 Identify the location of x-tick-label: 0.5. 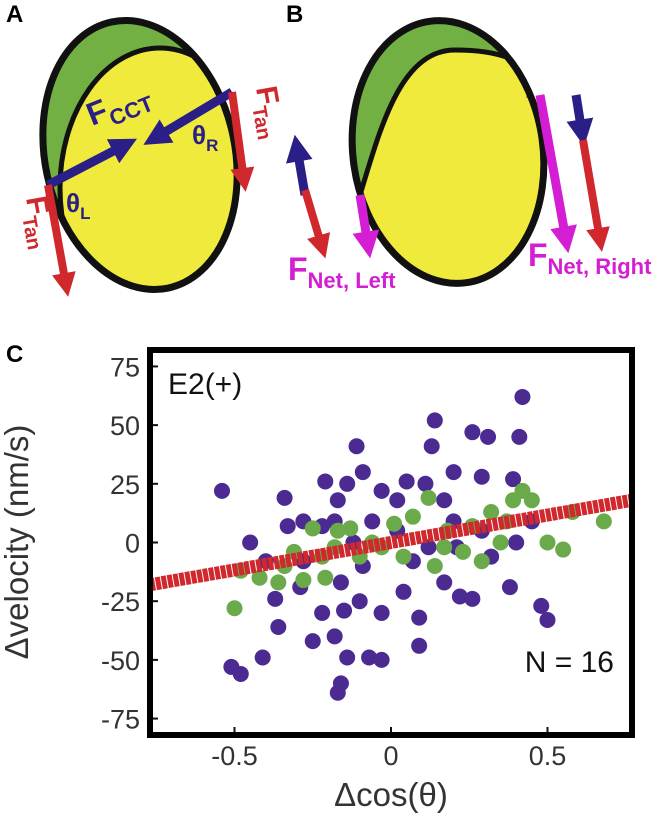
(548, 756).